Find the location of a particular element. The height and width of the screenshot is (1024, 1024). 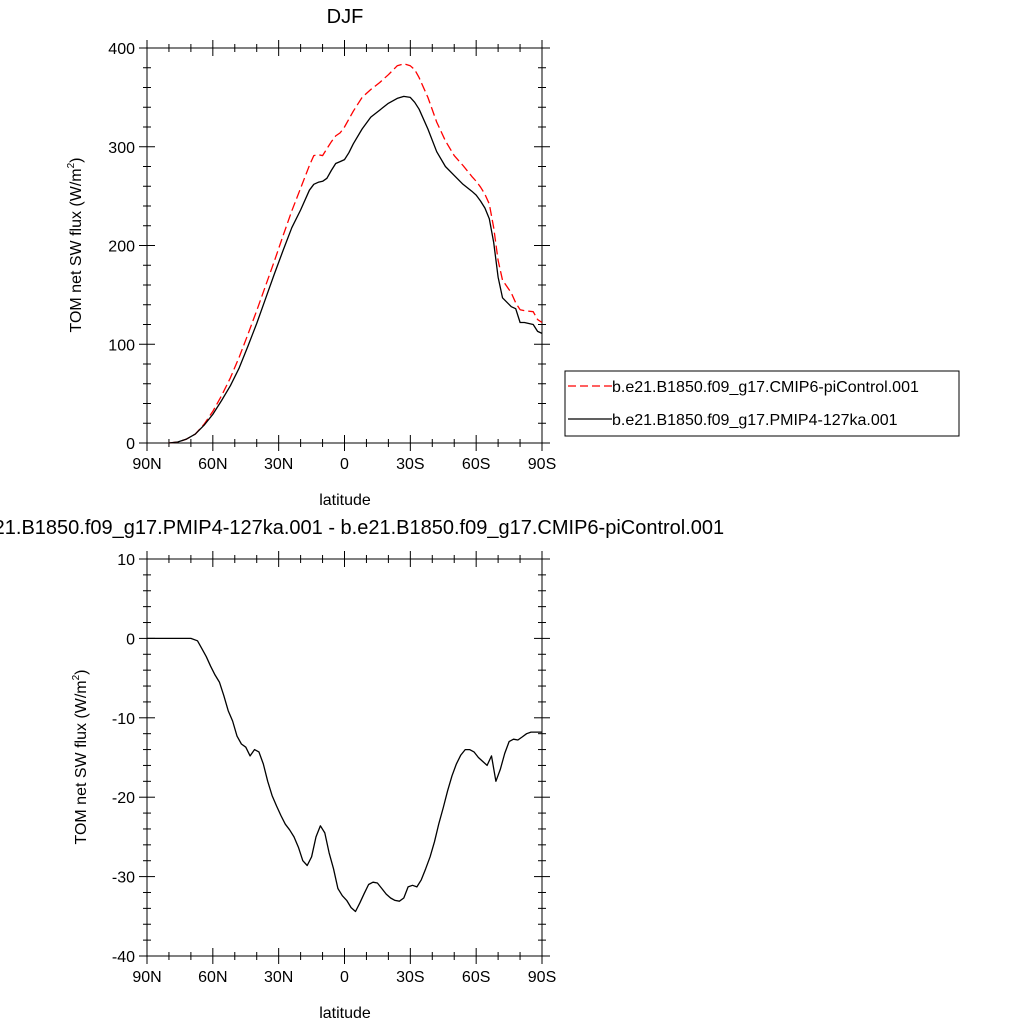

bottom-x-tick-labels: 90N 60N 30N 0 30S 60S 90S is located at coordinates (344, 977).